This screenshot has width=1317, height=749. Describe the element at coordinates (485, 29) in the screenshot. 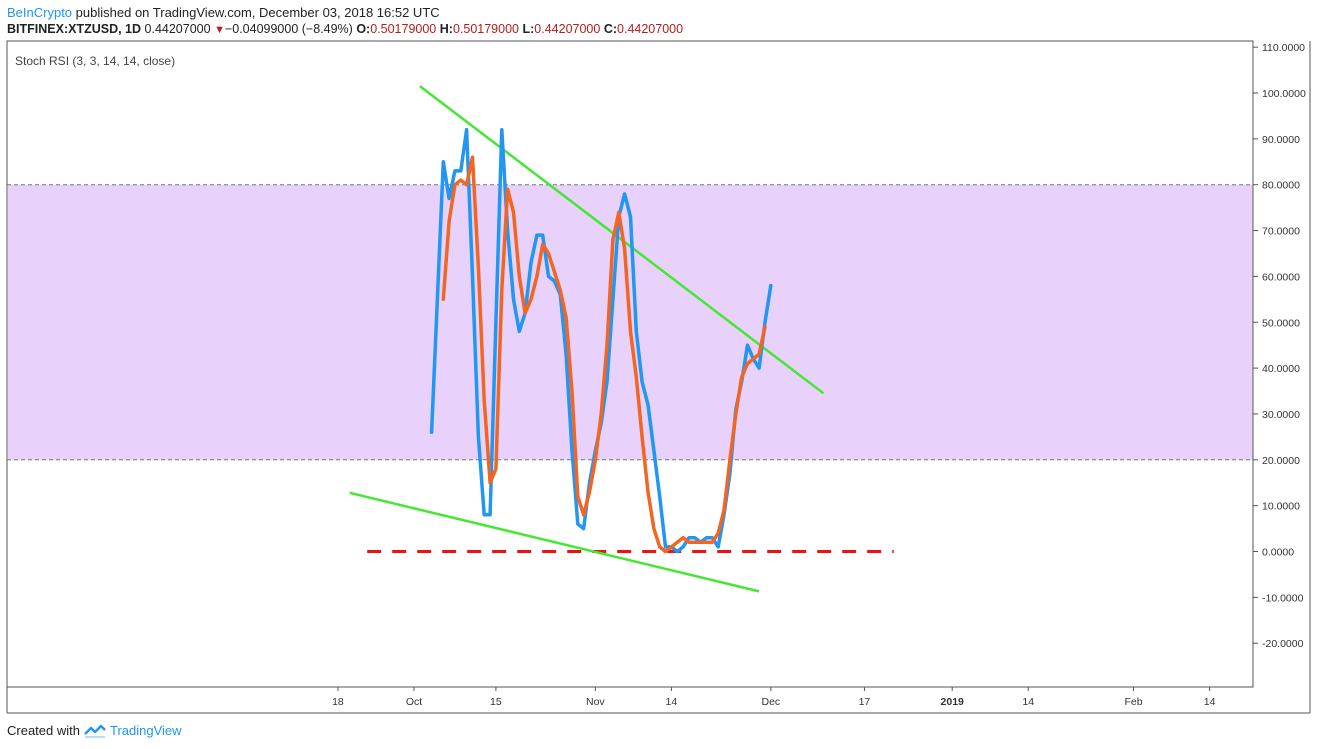

I see `high-value: 0.50179000` at that location.